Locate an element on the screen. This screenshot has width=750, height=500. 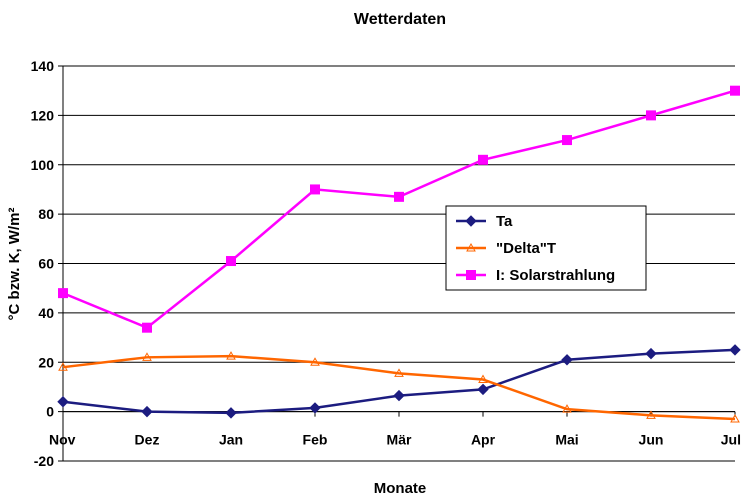
x-tick-label-6: Mai is located at coordinates (566, 440).